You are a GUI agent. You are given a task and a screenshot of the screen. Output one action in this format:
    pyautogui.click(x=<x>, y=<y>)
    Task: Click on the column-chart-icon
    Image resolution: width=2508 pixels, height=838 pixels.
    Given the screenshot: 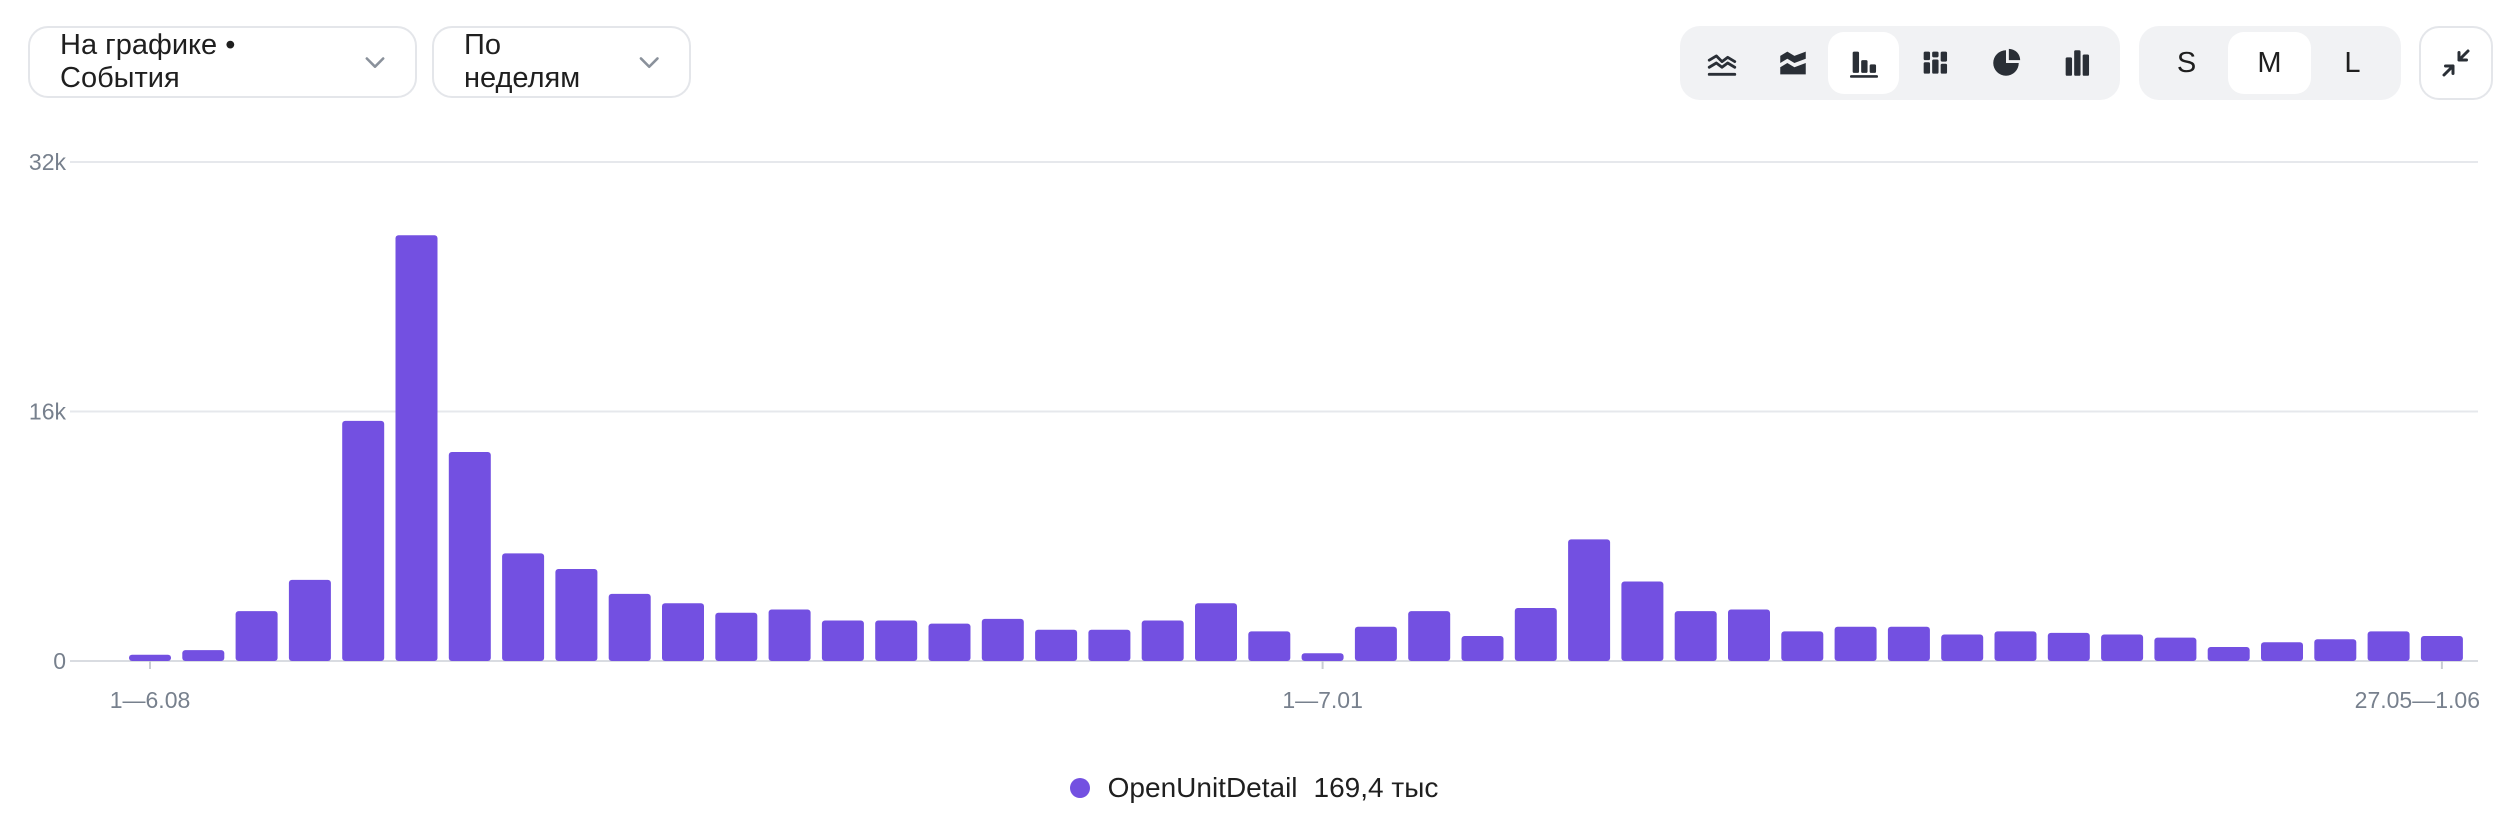 What is the action you would take?
    pyautogui.click(x=2077, y=63)
    